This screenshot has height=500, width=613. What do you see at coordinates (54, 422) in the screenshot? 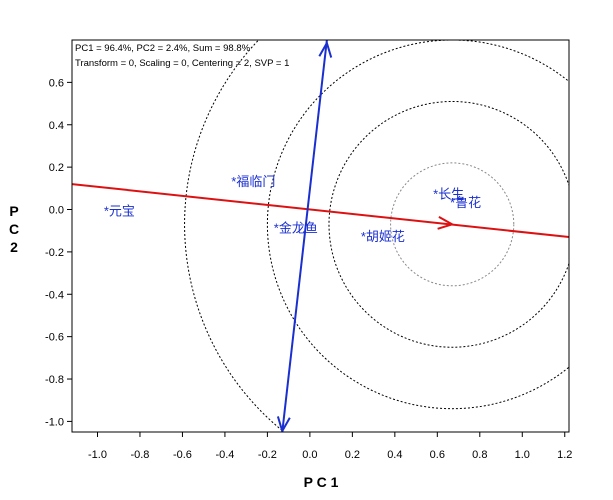
I see `y-tick-label: -1.0` at bounding box center [54, 422].